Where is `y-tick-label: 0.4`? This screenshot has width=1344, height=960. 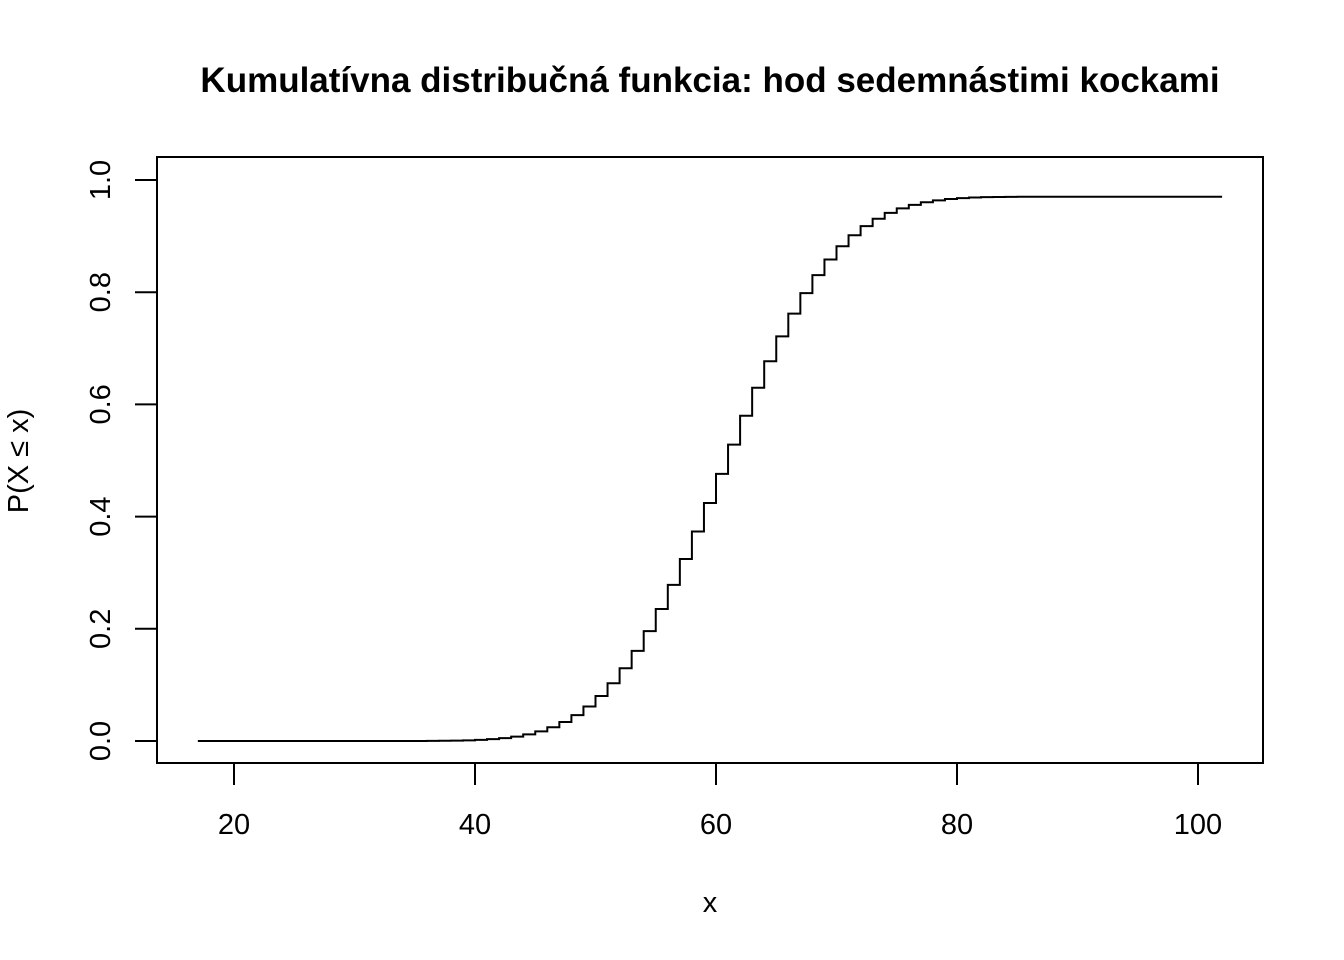
y-tick-label: 0.4 is located at coordinates (101, 516).